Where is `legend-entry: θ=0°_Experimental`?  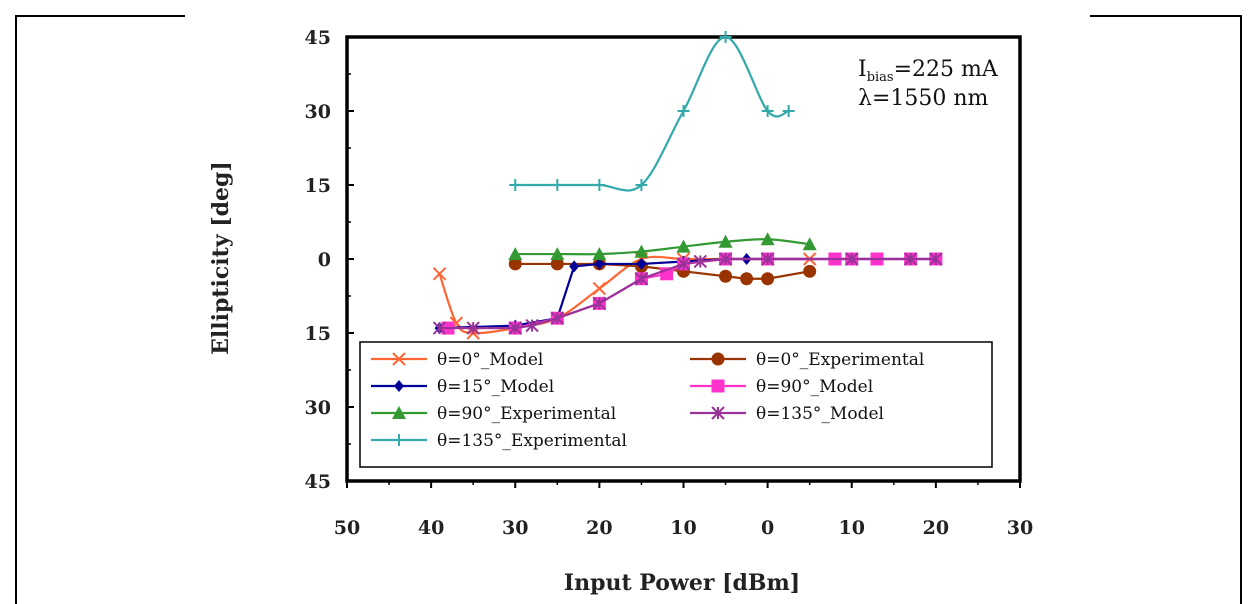
legend-entry: θ=0°_Experimental is located at coordinates (807, 360).